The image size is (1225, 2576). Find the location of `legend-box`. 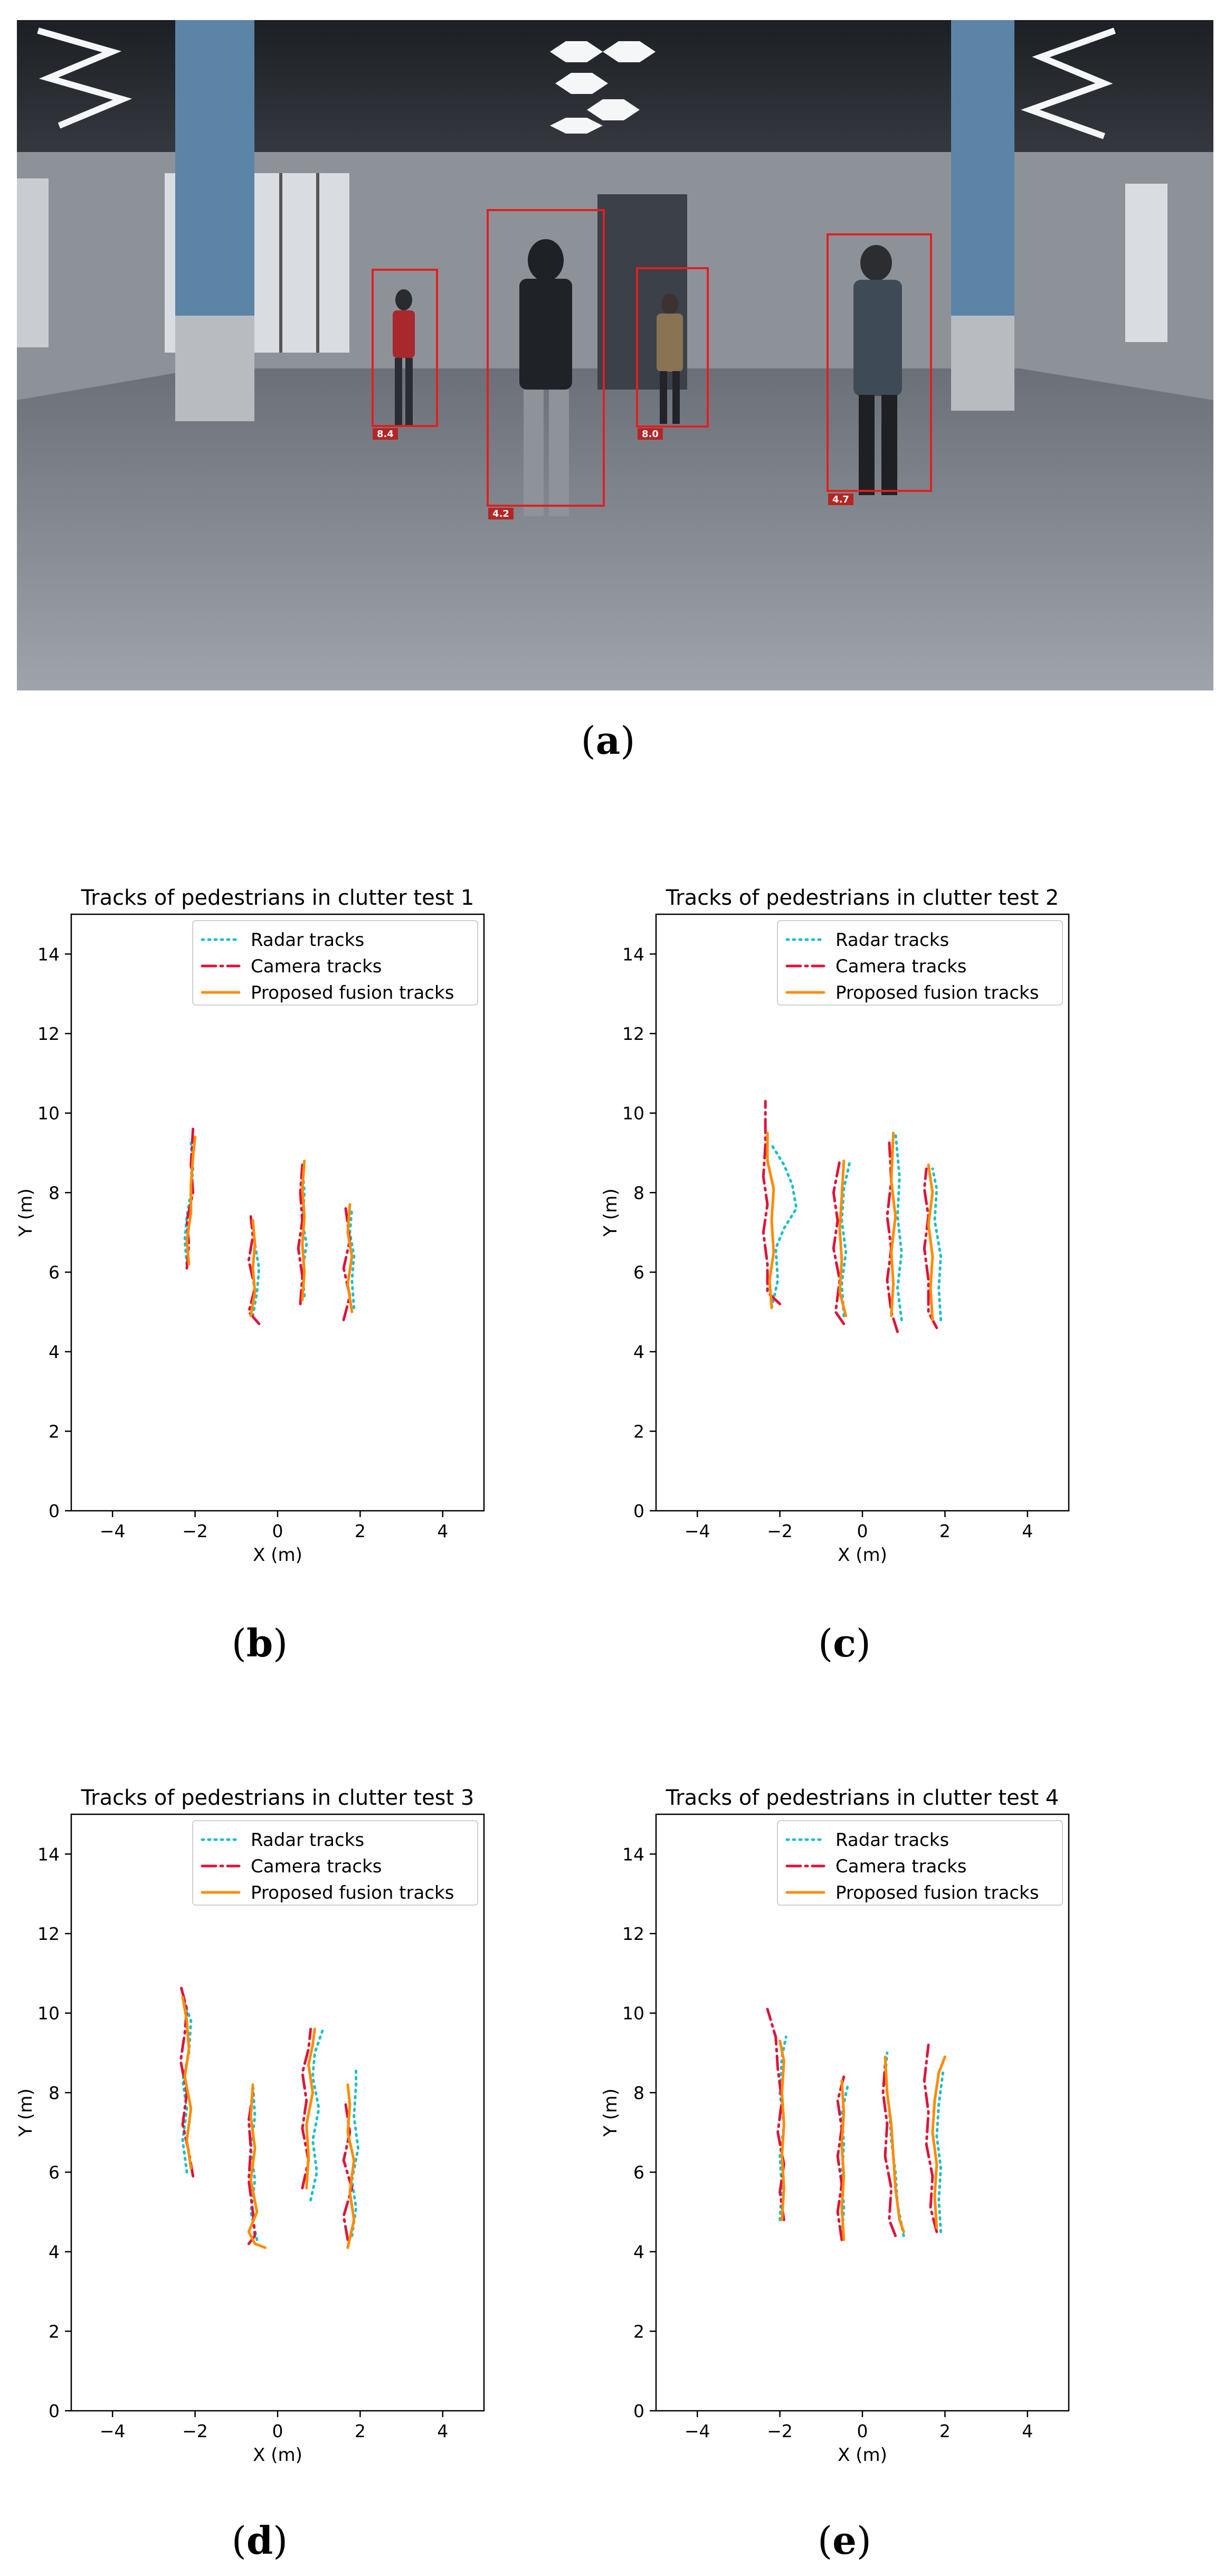

legend-box is located at coordinates (335, 963).